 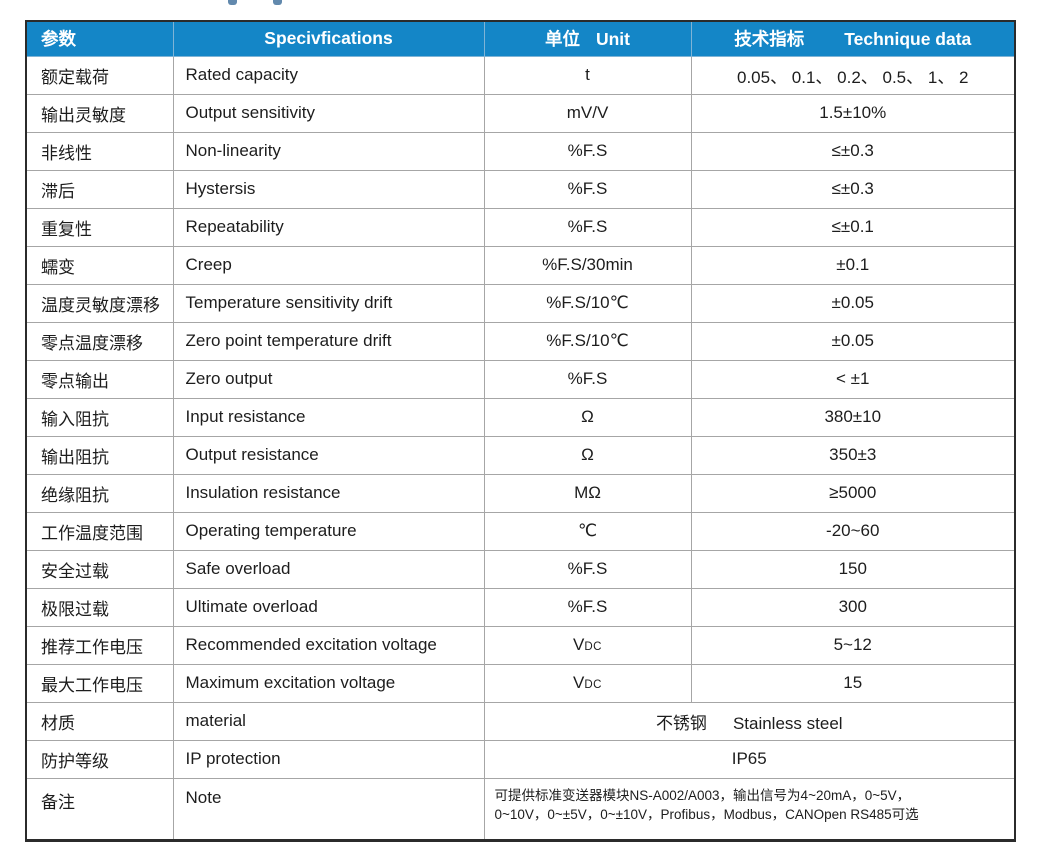 I want to click on material-zh: 不锈钢, so click(x=681, y=723).